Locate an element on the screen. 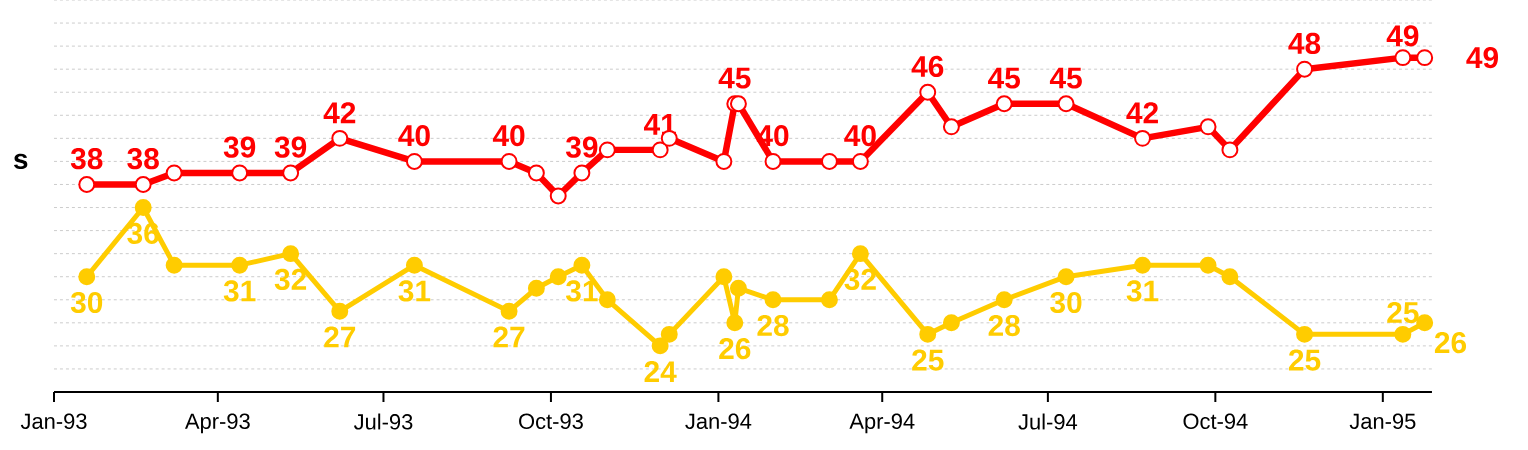 This screenshot has height=450, width=1528. y-axis-title: s is located at coordinates (20, 161).